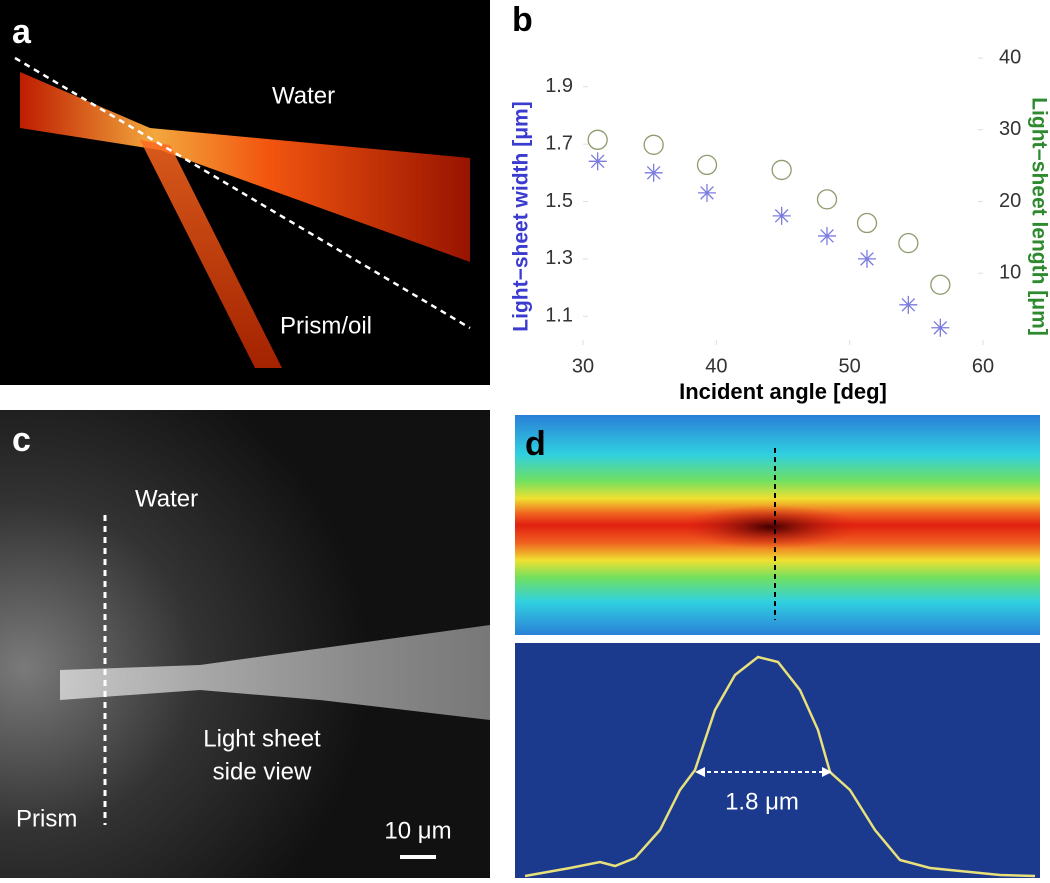  I want to click on x-axis-label: Incident angle [deg], so click(783, 391).